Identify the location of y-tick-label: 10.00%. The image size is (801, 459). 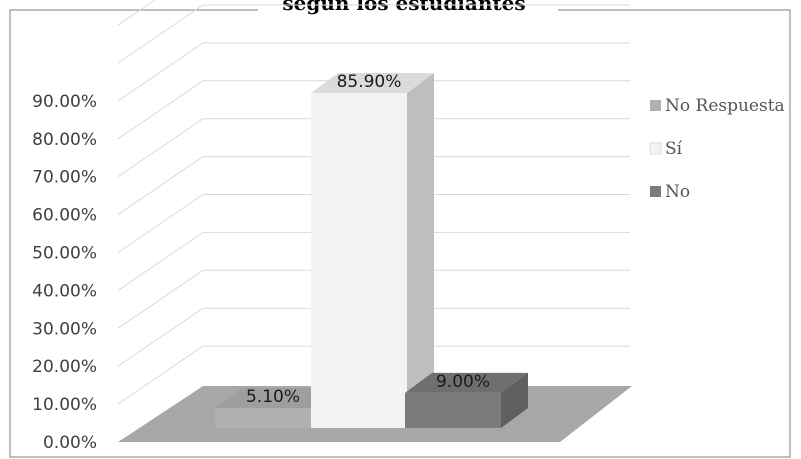
(64, 405).